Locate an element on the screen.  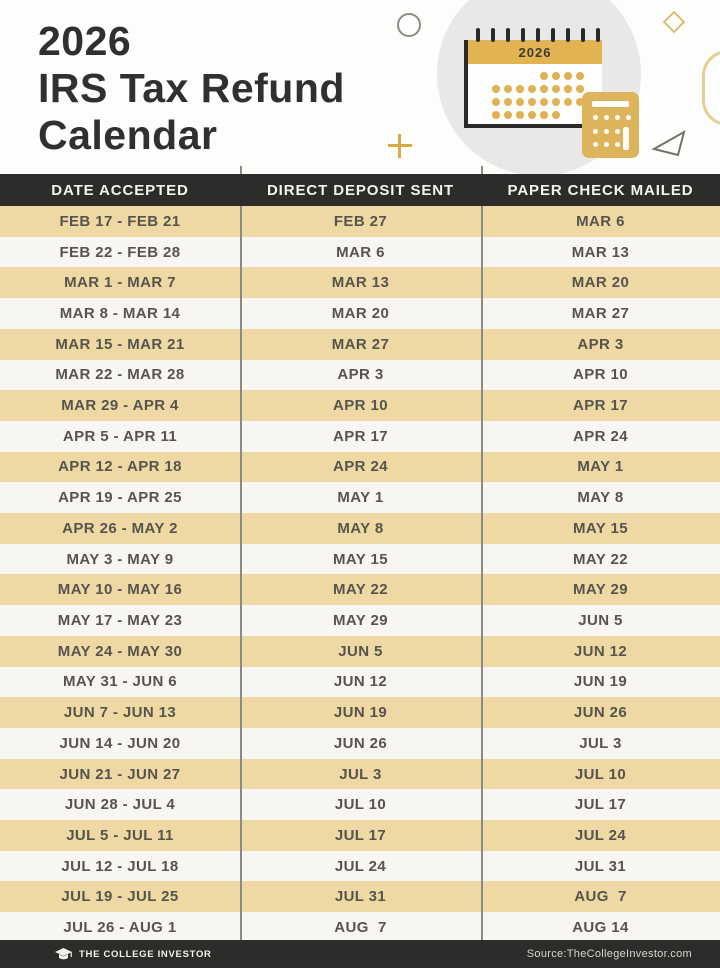
table-row: JUL 5 - JUL 11 JUL 17 JUL 24 is located at coordinates (360, 835).